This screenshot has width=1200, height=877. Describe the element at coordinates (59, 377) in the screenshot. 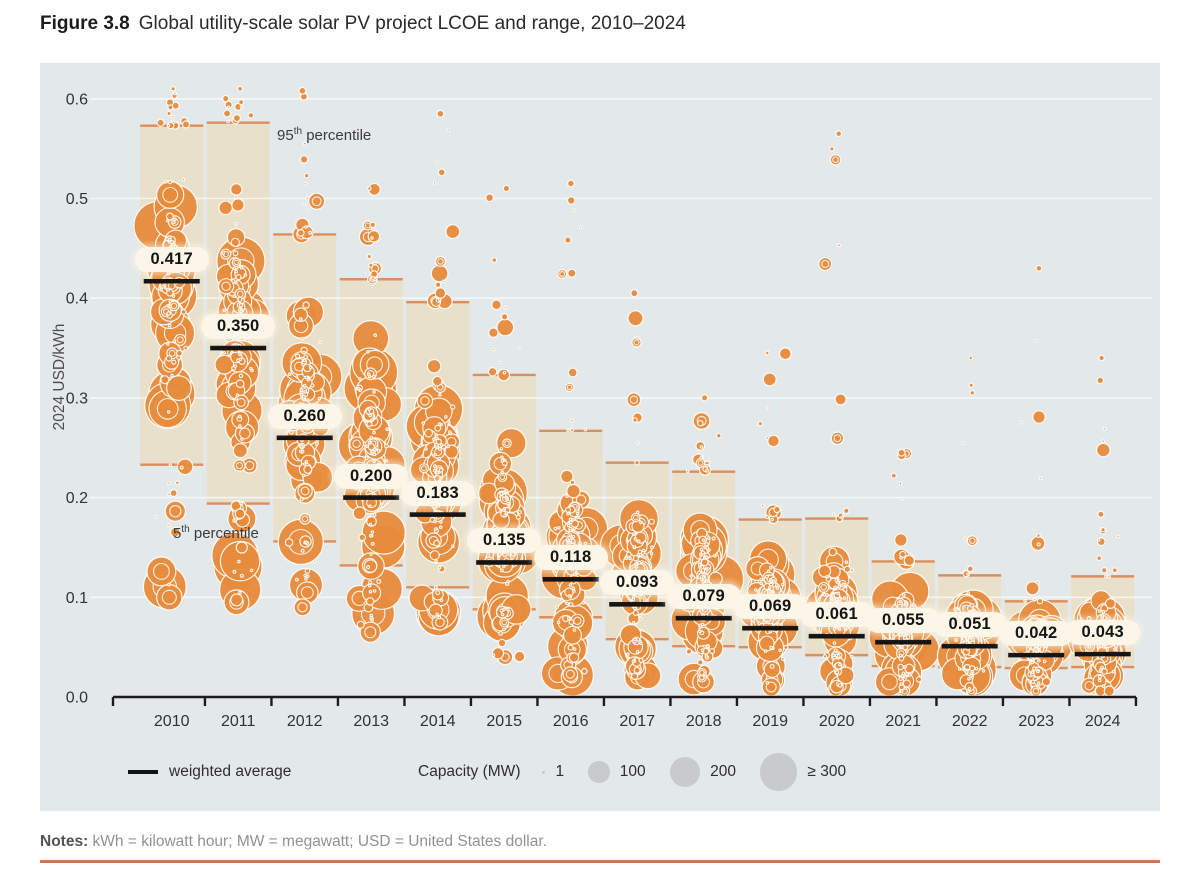

I see `y-axis-title: 2024 USD/kWh` at that location.